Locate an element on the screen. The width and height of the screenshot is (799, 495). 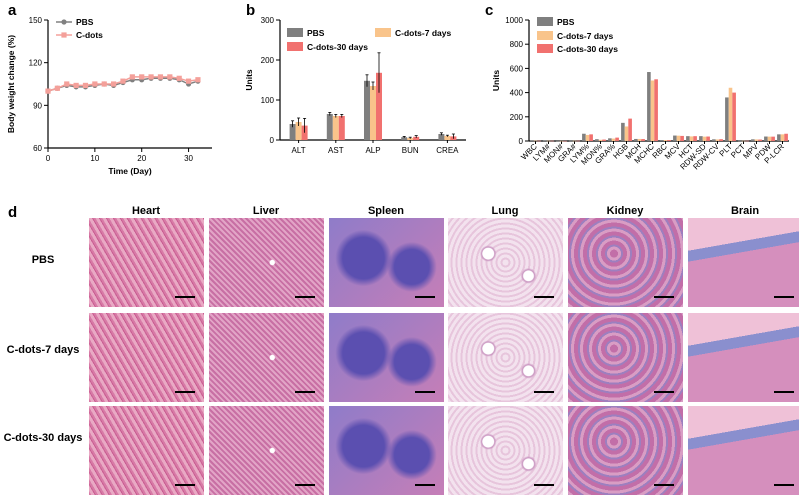
panel-letter-b: b is located at coordinates (251, 10).